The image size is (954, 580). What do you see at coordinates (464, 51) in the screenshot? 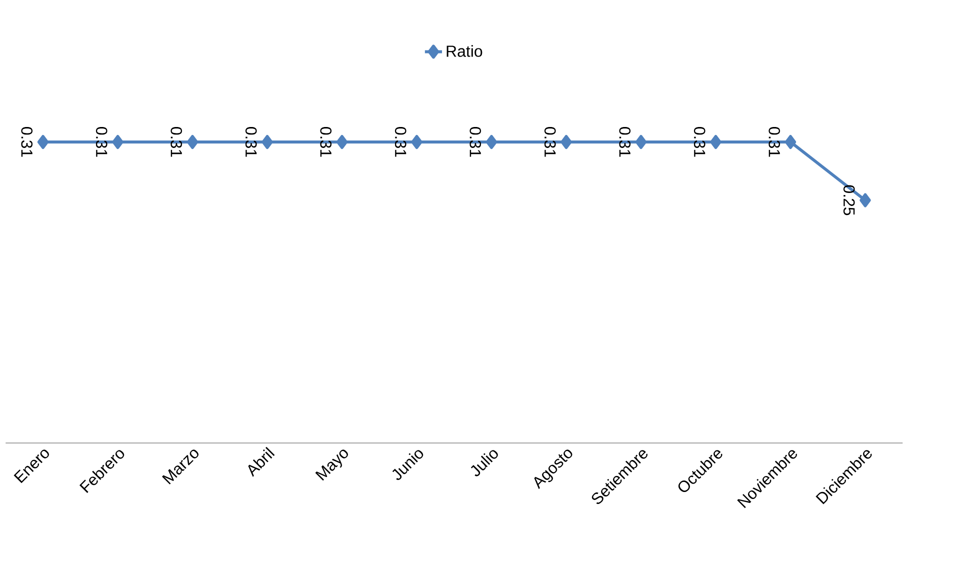
I see `legend-label: Ratio` at bounding box center [464, 51].